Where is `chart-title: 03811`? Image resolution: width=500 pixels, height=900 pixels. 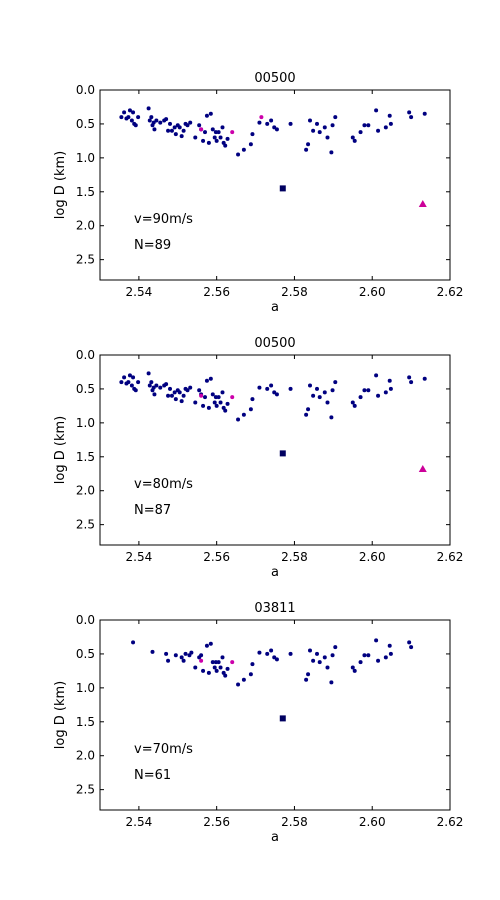
chart-title: 03811 is located at coordinates (274, 608).